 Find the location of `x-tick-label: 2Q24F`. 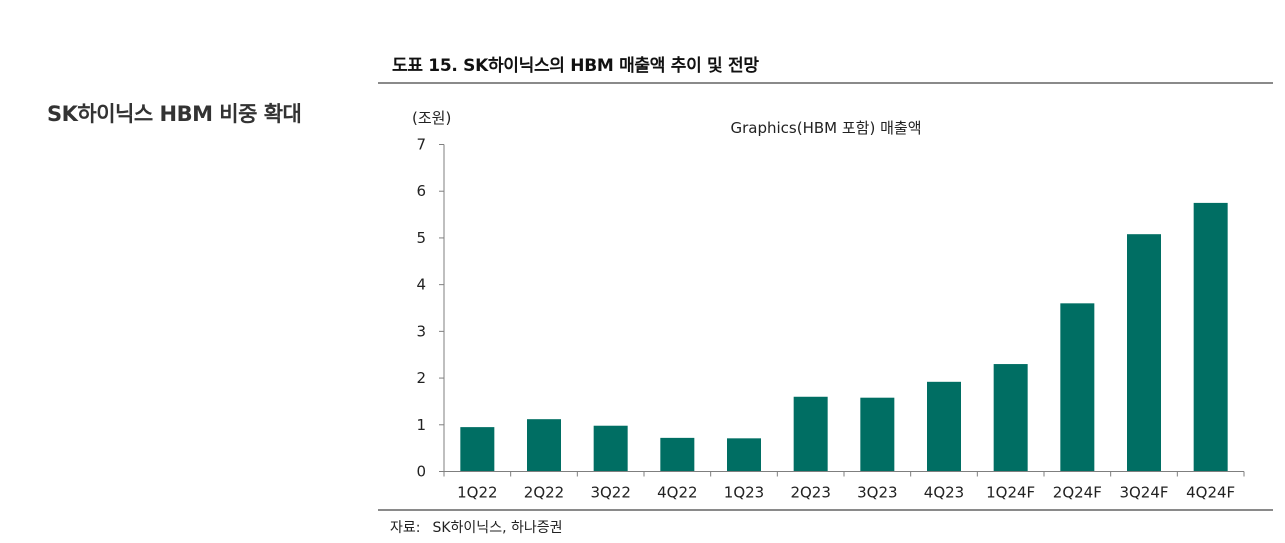

x-tick-label: 2Q24F is located at coordinates (1077, 493).